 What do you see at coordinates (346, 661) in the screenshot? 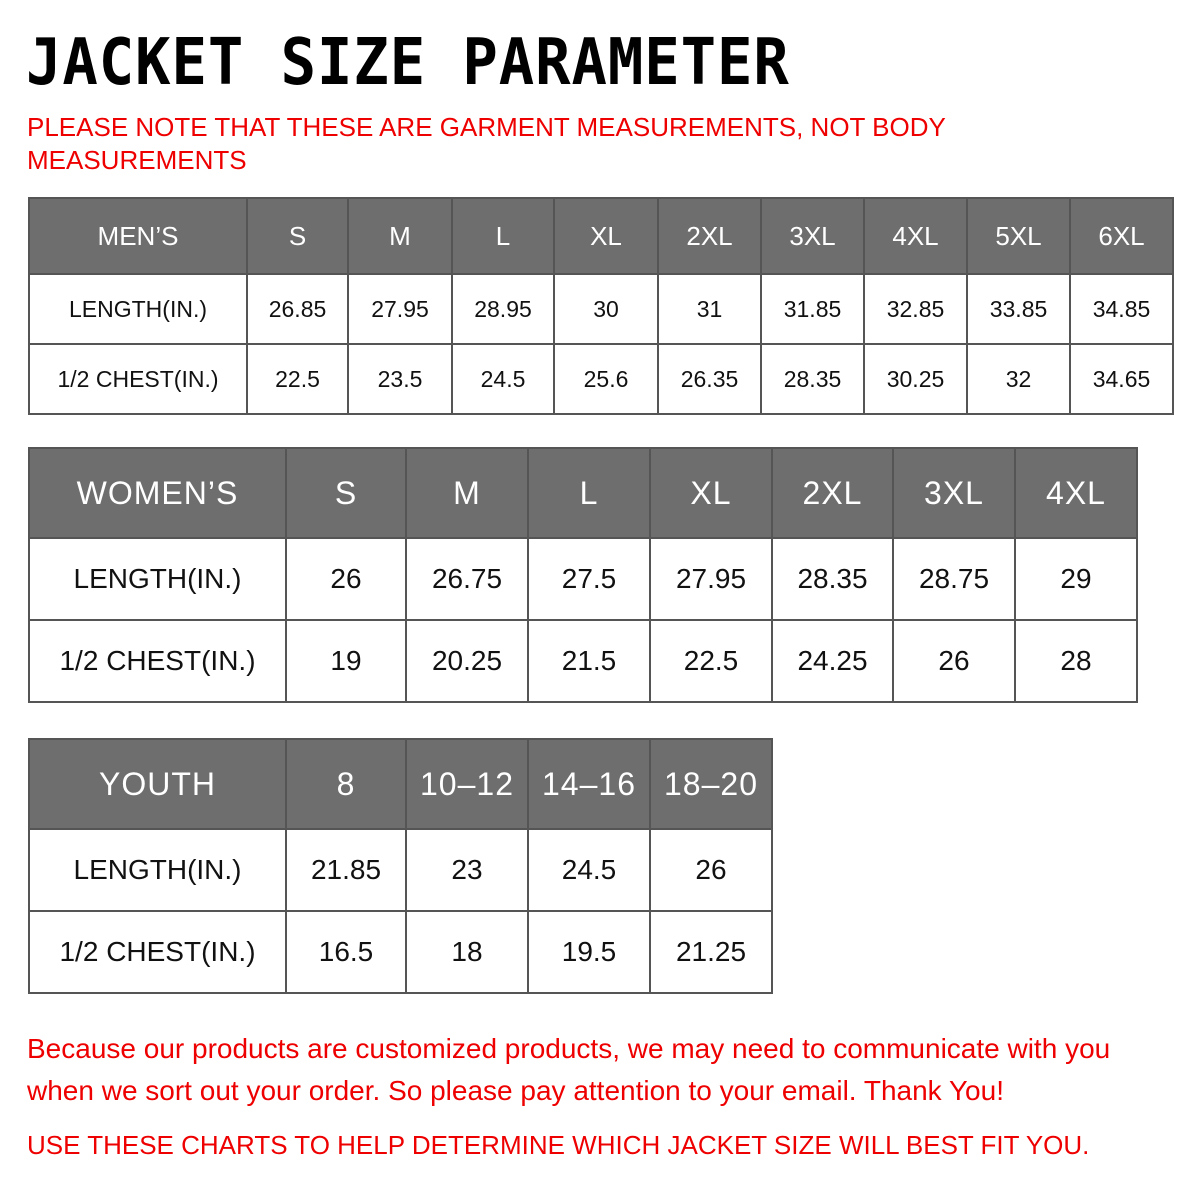
I see `measurement-cell: 19` at bounding box center [346, 661].